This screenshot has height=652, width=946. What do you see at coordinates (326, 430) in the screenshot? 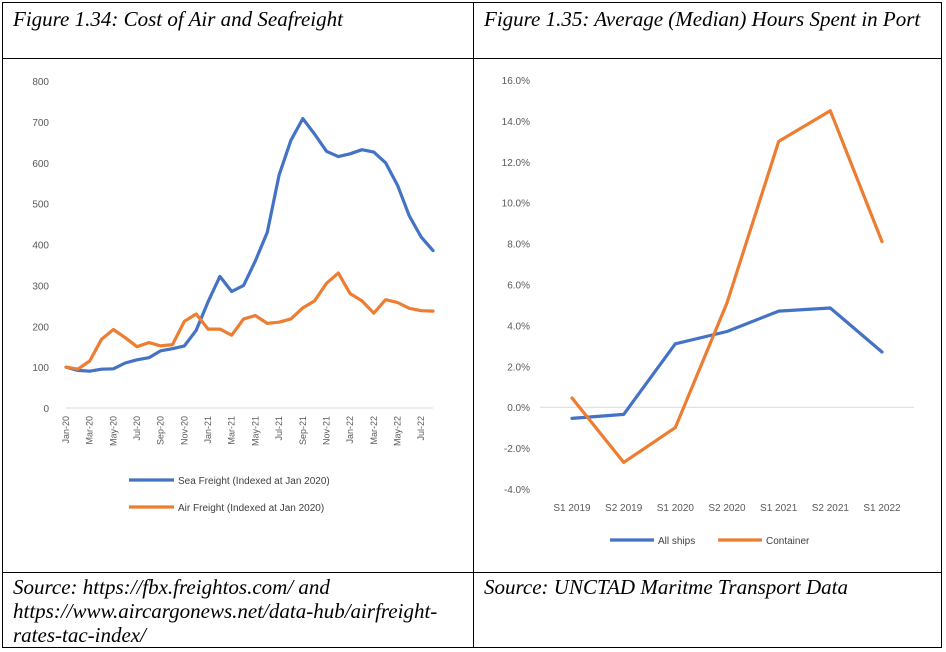
I see `x-tick-label: Nov-21` at bounding box center [326, 430].